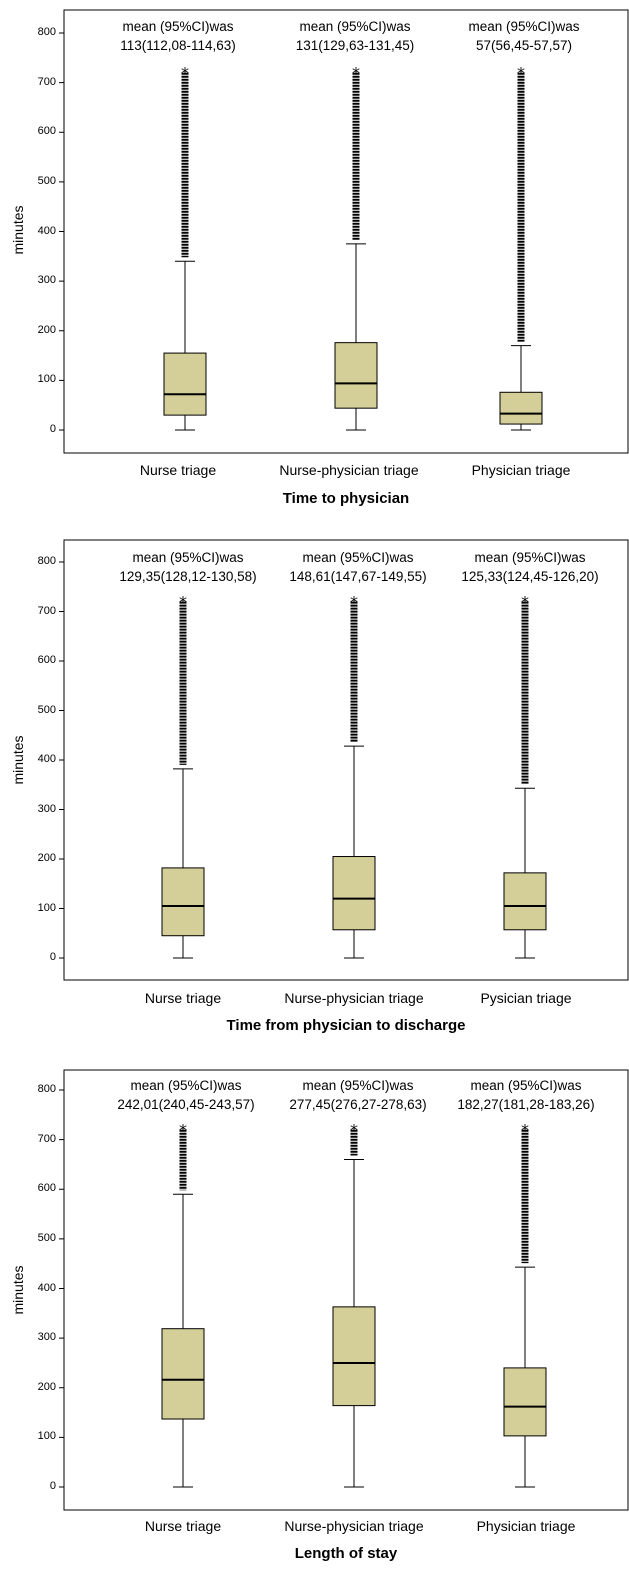  I want to click on mean-annotation-line2: 242,01(240,45-243,57), so click(186, 1104).